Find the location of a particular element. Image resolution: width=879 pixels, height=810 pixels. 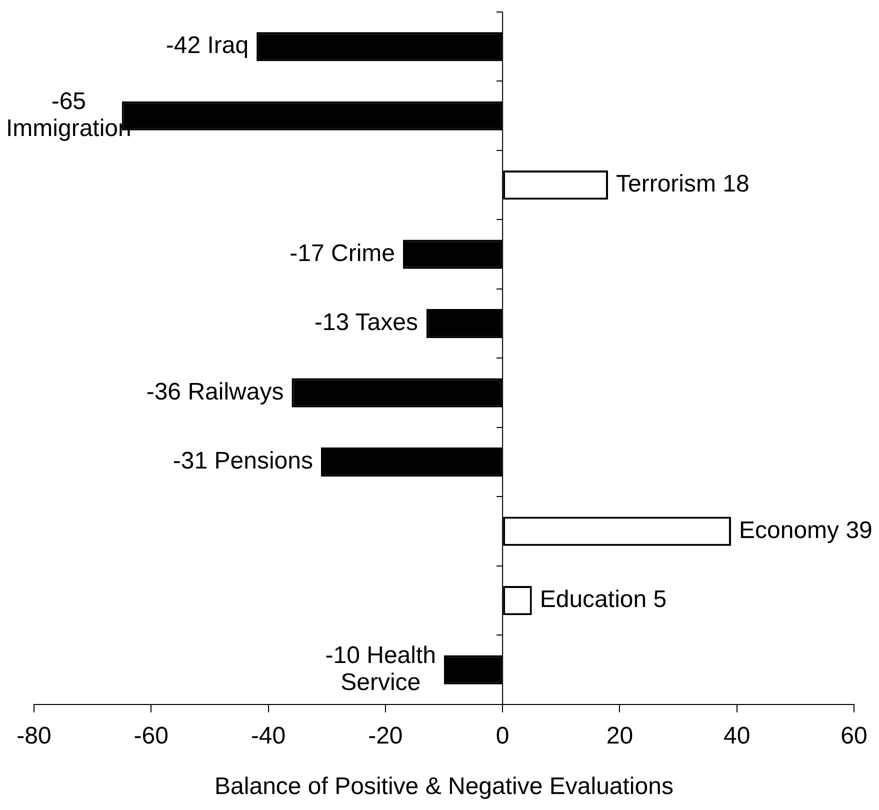

y-tick-label: Education 5 is located at coordinates (603, 600).